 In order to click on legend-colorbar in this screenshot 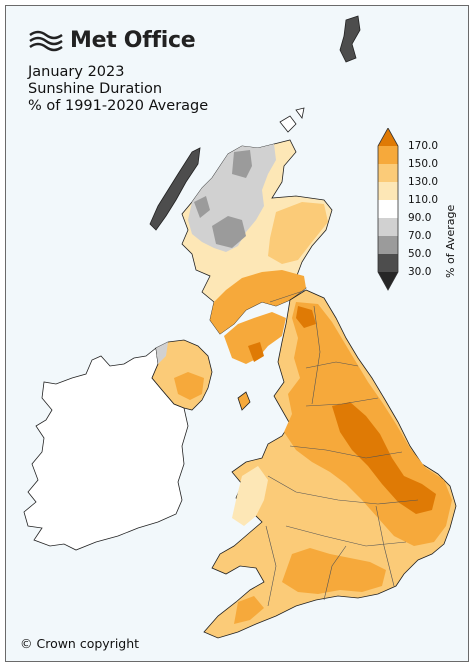, I will do `click(388, 209)`.